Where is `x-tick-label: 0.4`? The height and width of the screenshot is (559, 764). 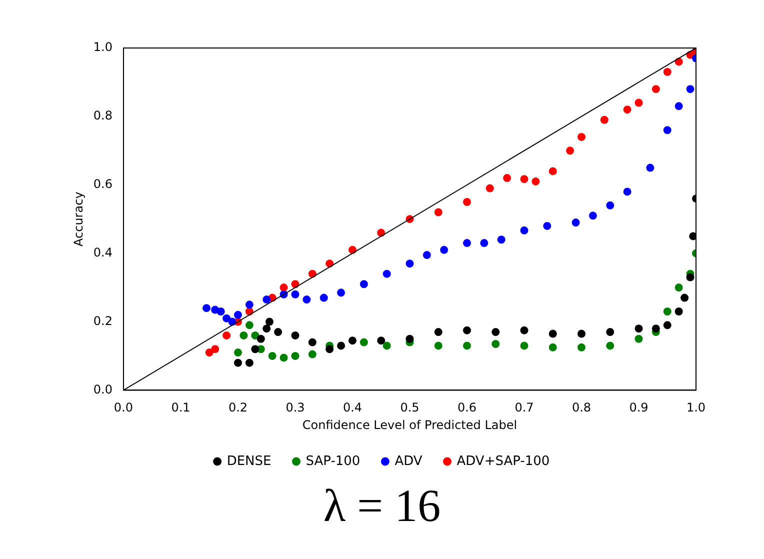 x-tick-label: 0.4 is located at coordinates (352, 407).